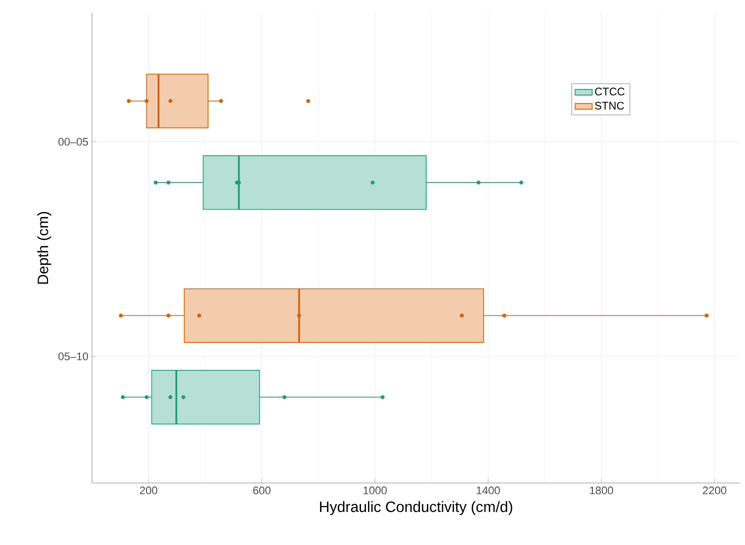 The image size is (745, 545). What do you see at coordinates (609, 106) in the screenshot?
I see `legend-label: STNC` at bounding box center [609, 106].